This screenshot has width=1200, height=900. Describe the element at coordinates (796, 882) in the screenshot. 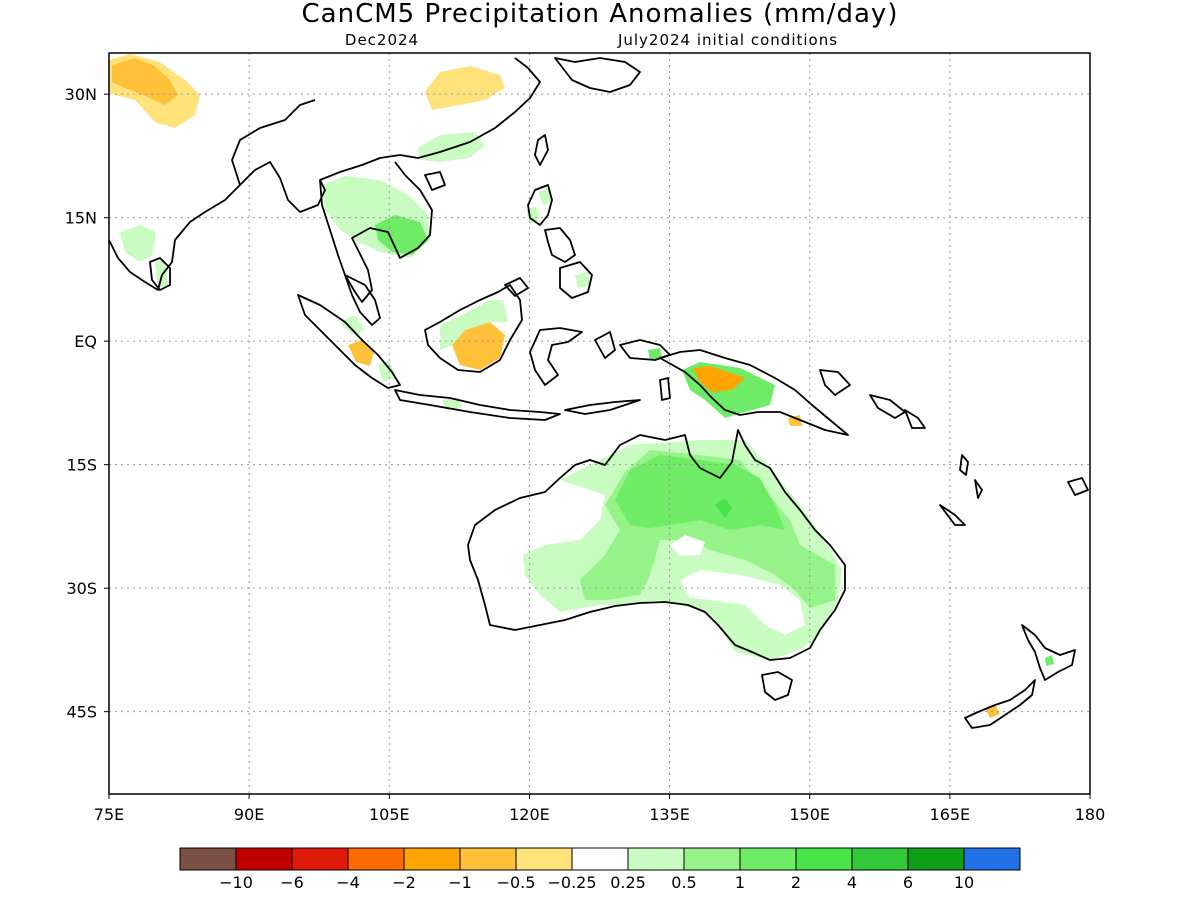

I see `colorbar-label: 2` at that location.